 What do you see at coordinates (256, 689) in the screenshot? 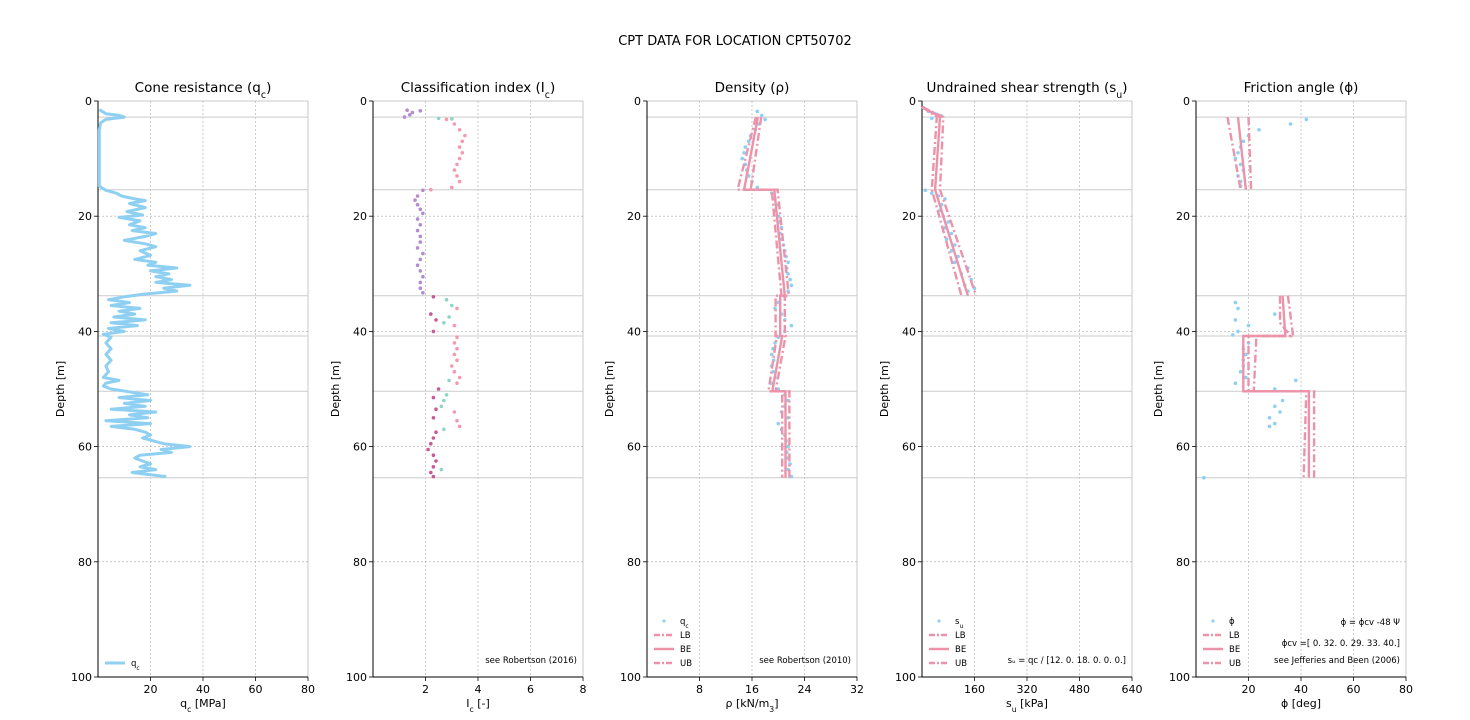
I see `x-tick-label: 60` at bounding box center [256, 689].